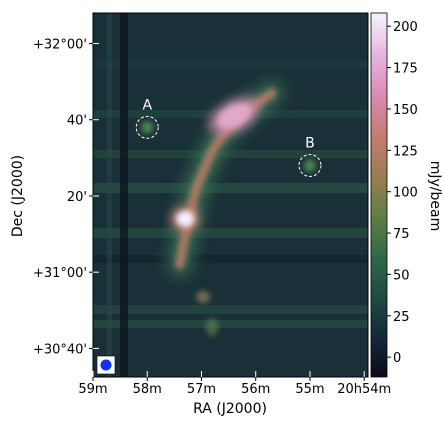 This screenshot has width=444, height=432. Describe the element at coordinates (147, 389) in the screenshot. I see `x-tick-label: 58m` at that location.